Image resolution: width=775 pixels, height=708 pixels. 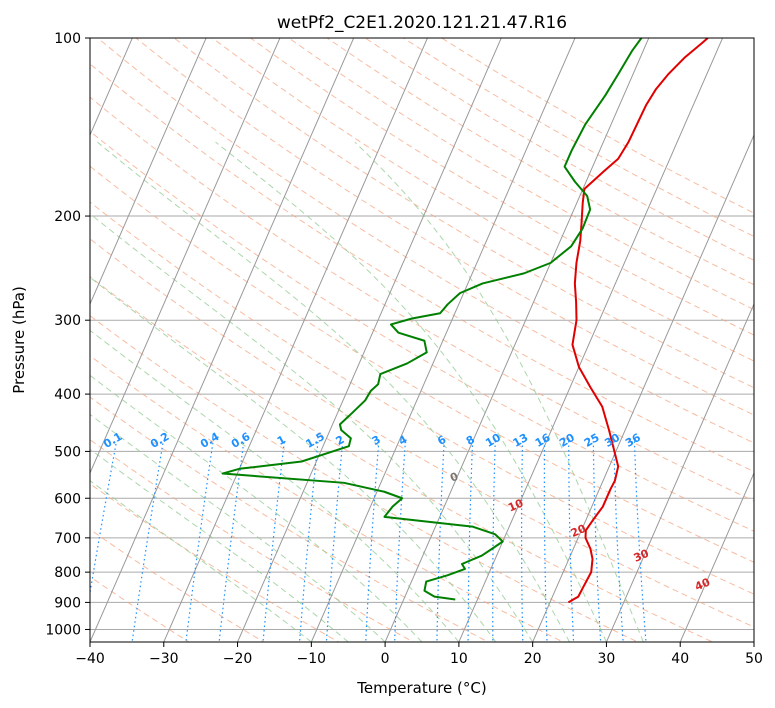 I want to click on temperature-line, so click(x=638, y=321).